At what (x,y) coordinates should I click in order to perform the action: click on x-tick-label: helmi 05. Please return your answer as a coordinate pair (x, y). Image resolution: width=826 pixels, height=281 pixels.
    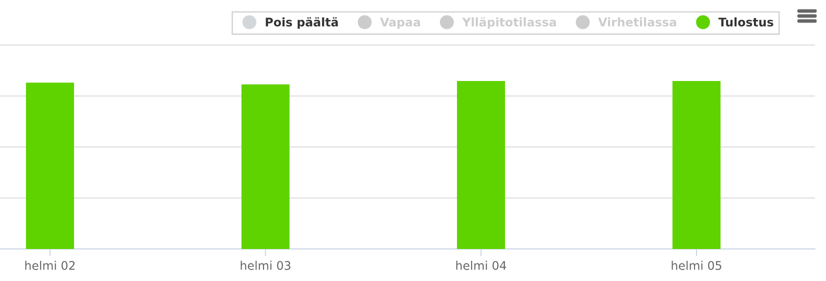
    Looking at the image, I should click on (697, 265).